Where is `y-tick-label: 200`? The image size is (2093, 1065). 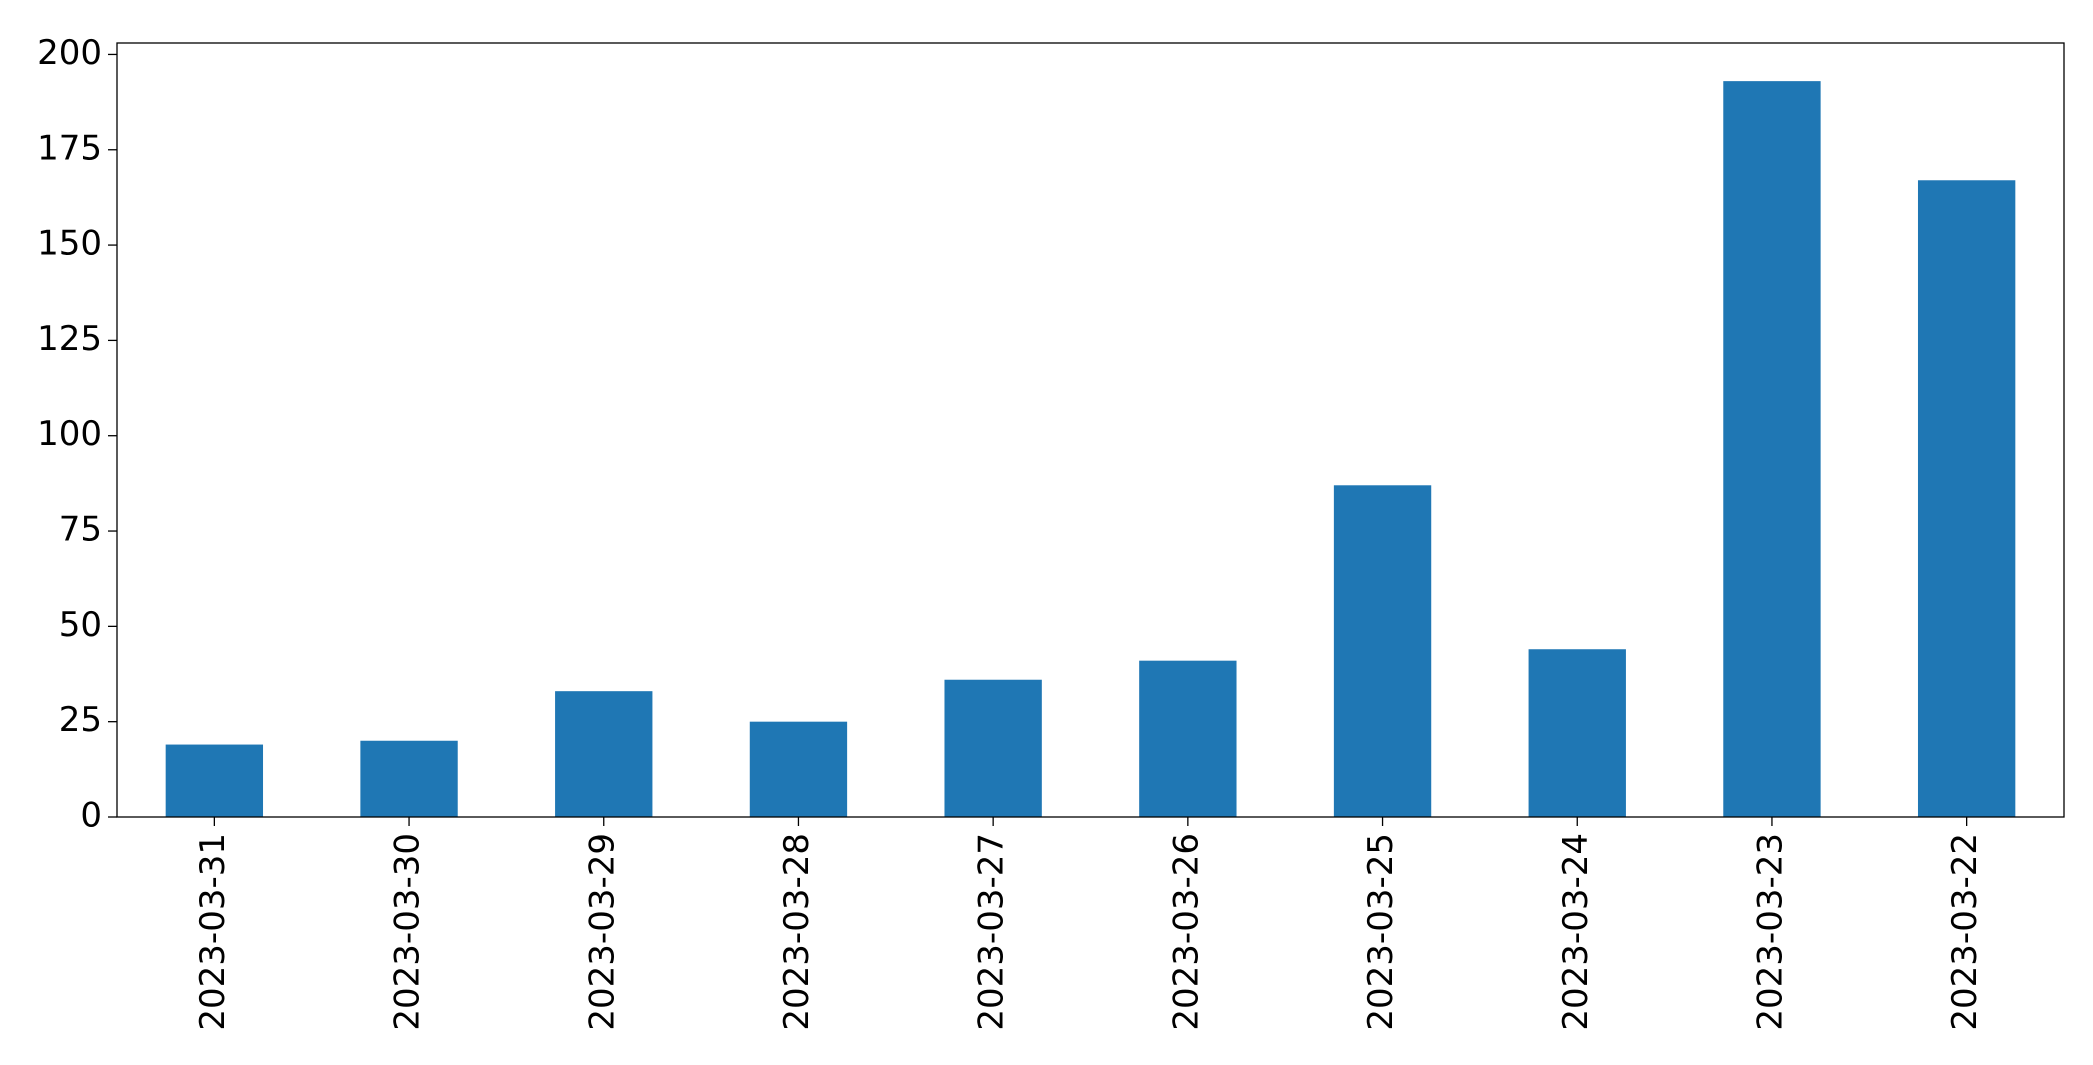 y-tick-label: 200 is located at coordinates (69, 53).